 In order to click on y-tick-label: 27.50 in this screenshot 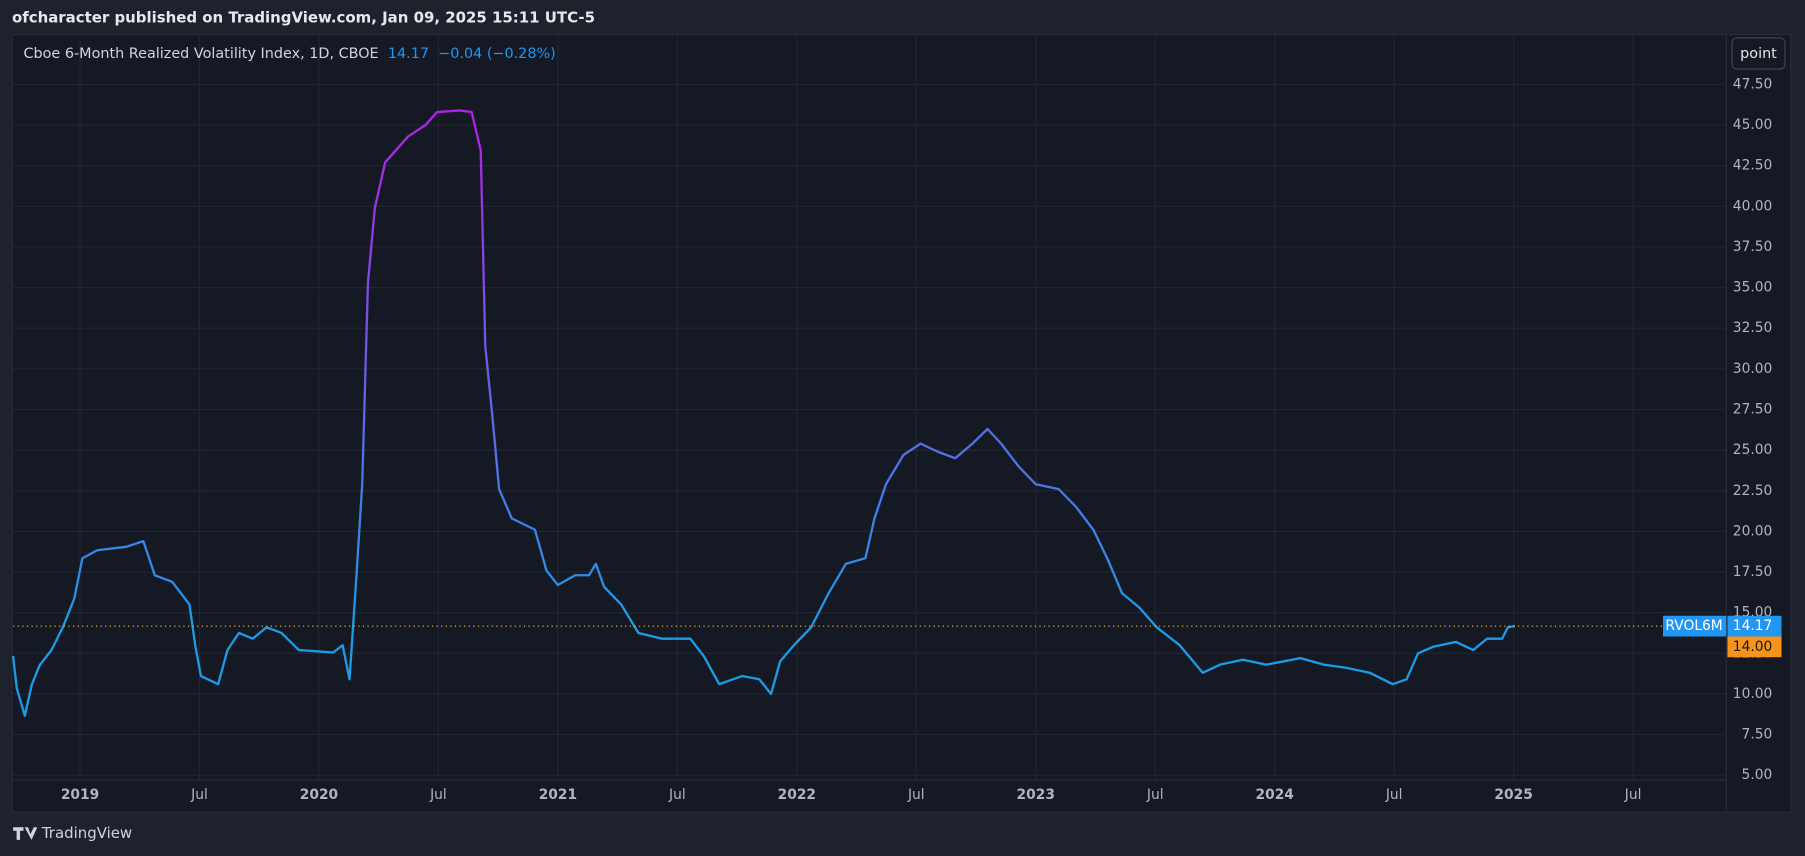, I will do `click(1753, 409)`.